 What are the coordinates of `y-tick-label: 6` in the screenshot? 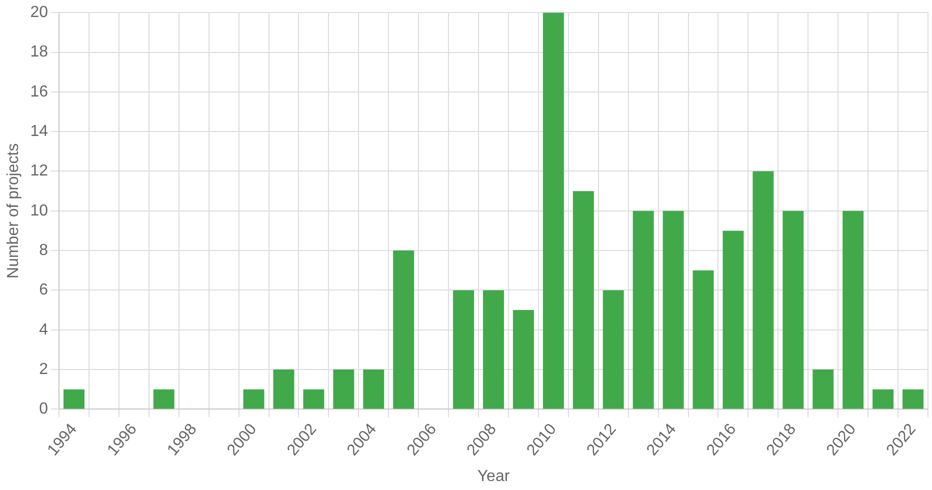 It's located at (43, 290).